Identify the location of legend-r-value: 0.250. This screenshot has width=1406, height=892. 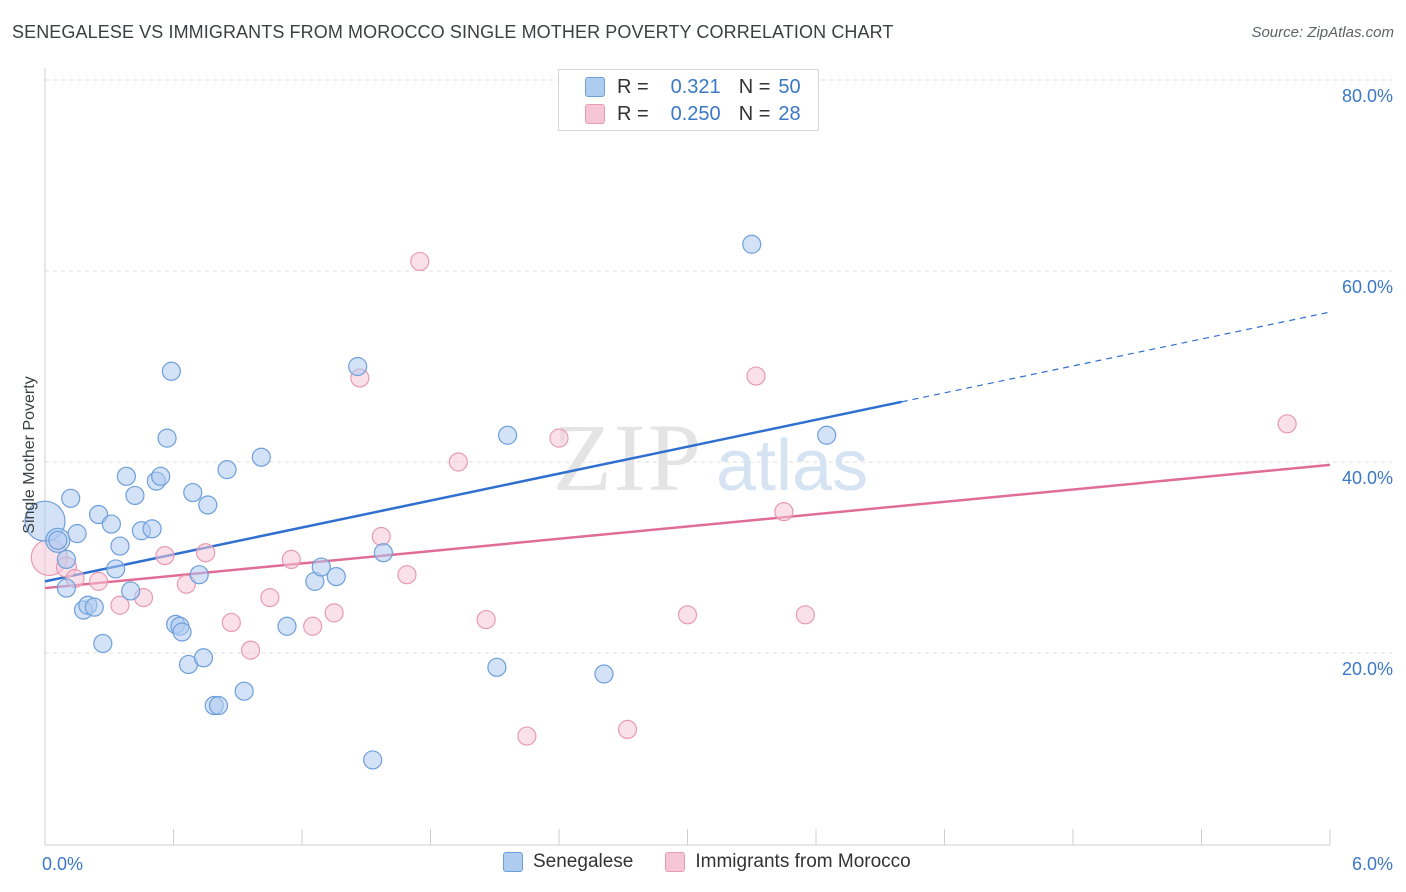
(695, 113).